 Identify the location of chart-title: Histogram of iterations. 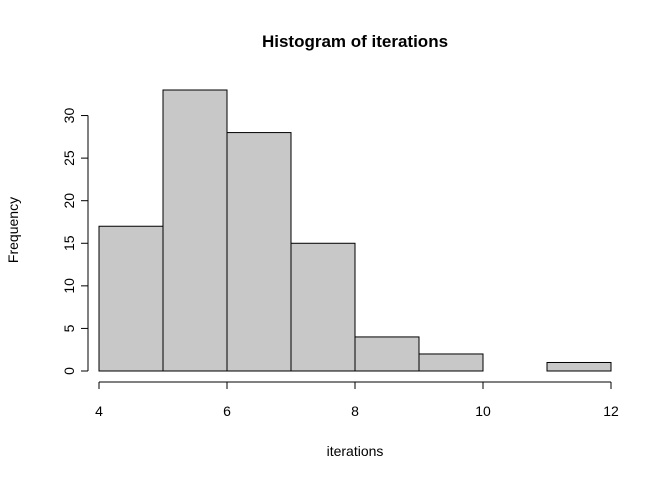
(355, 41).